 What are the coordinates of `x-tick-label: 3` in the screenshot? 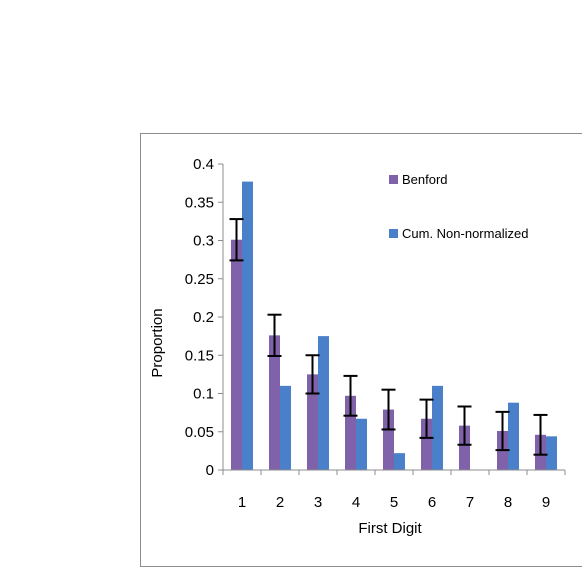 It's located at (318, 502).